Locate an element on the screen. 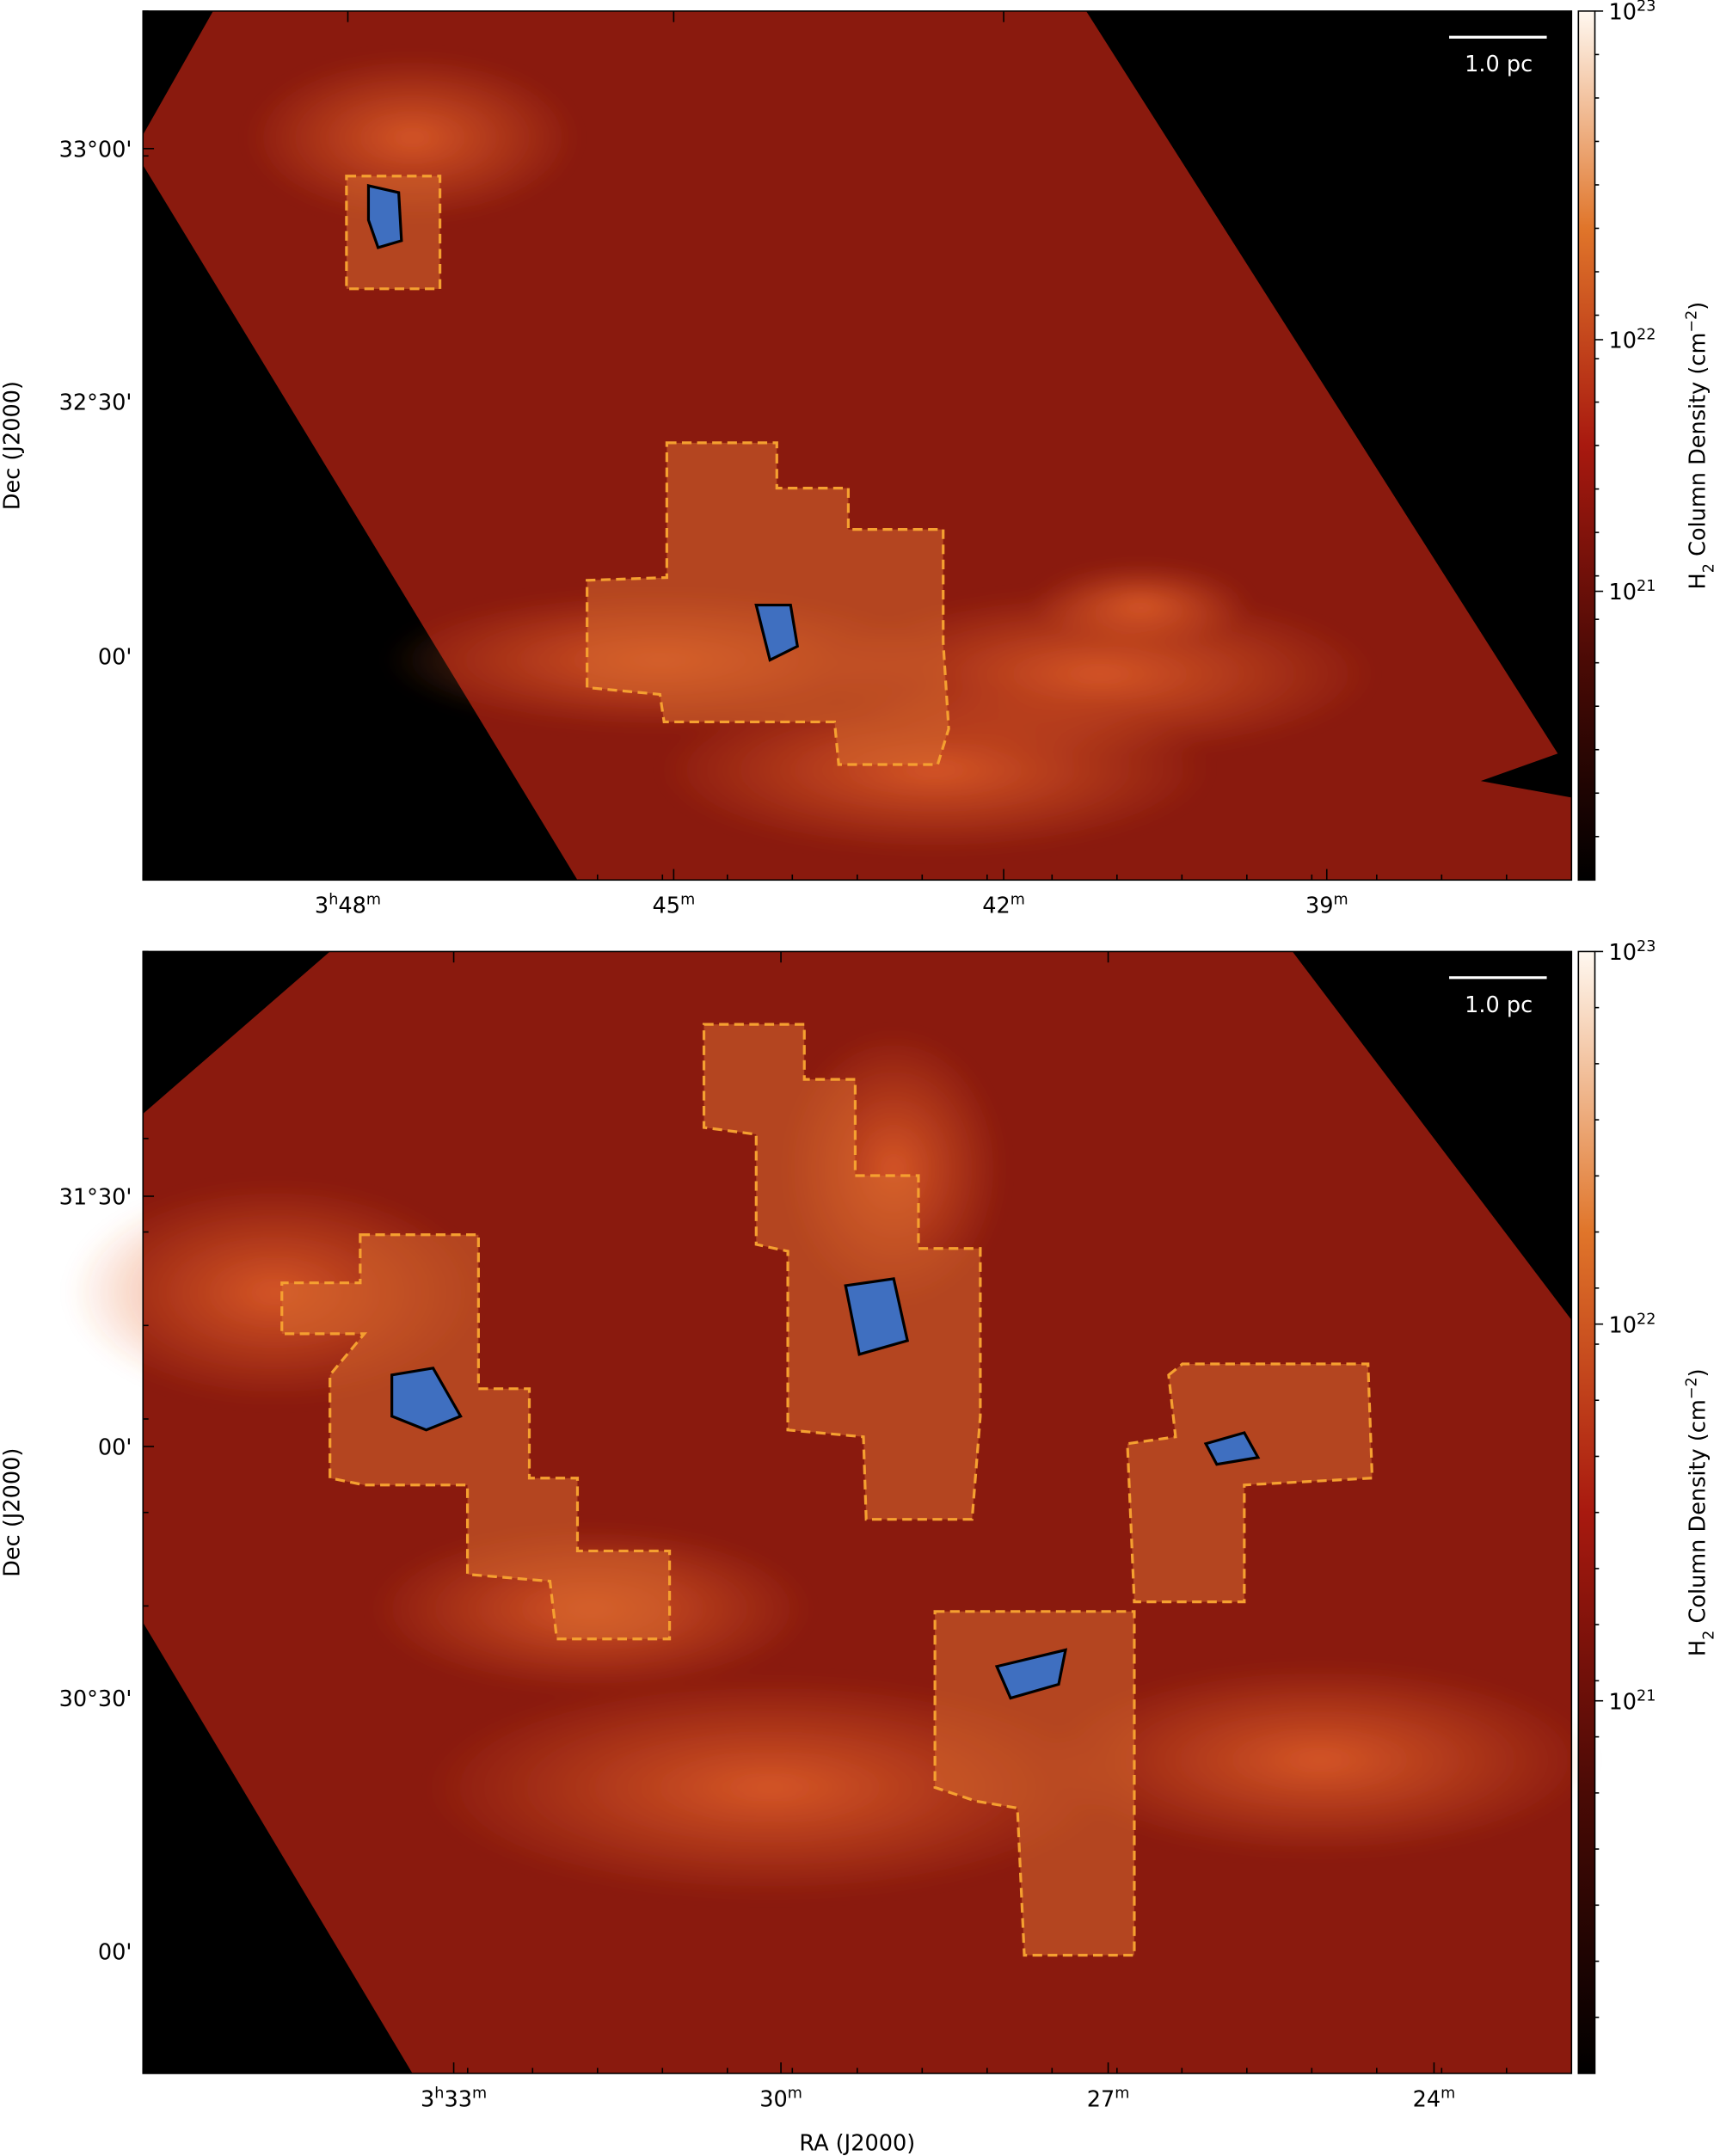 The width and height of the screenshot is (1720, 2156). x-axis-label: RA (J2000) is located at coordinates (857, 2143).